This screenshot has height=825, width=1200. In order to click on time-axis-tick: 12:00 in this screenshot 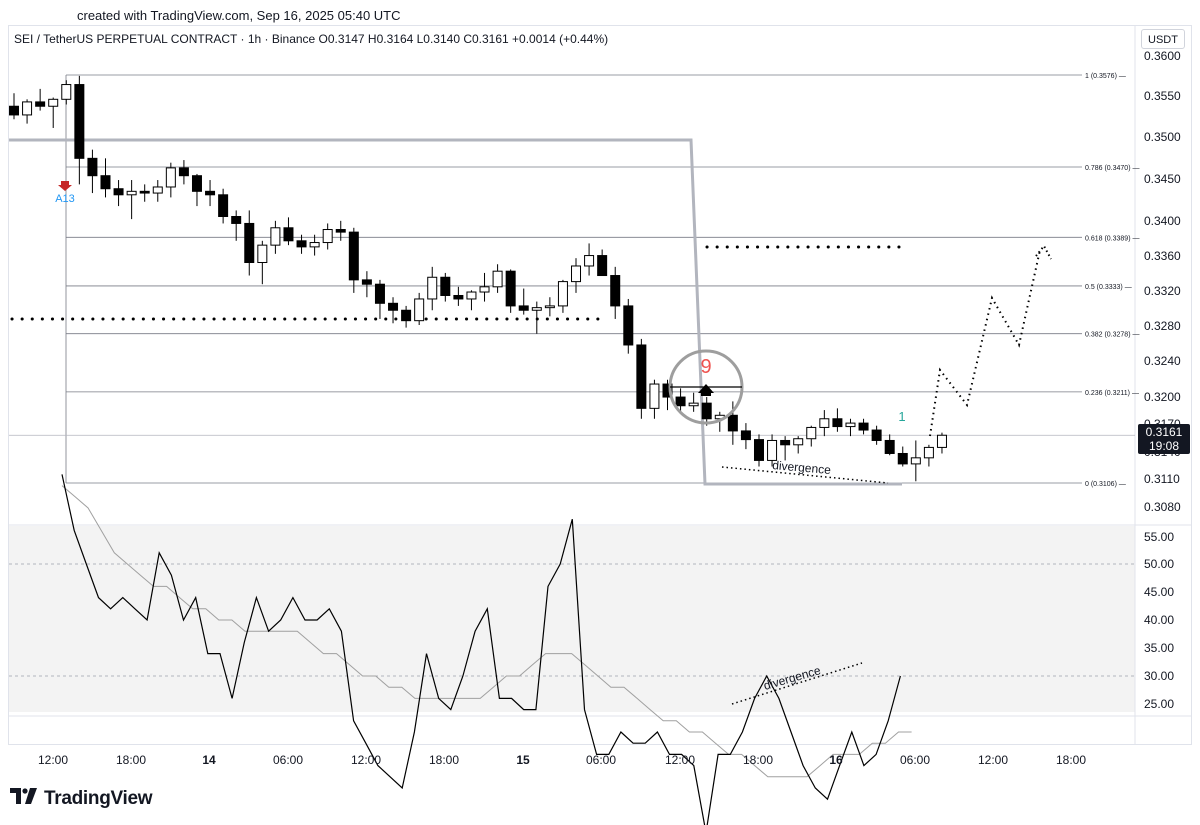, I will do `click(366, 760)`.